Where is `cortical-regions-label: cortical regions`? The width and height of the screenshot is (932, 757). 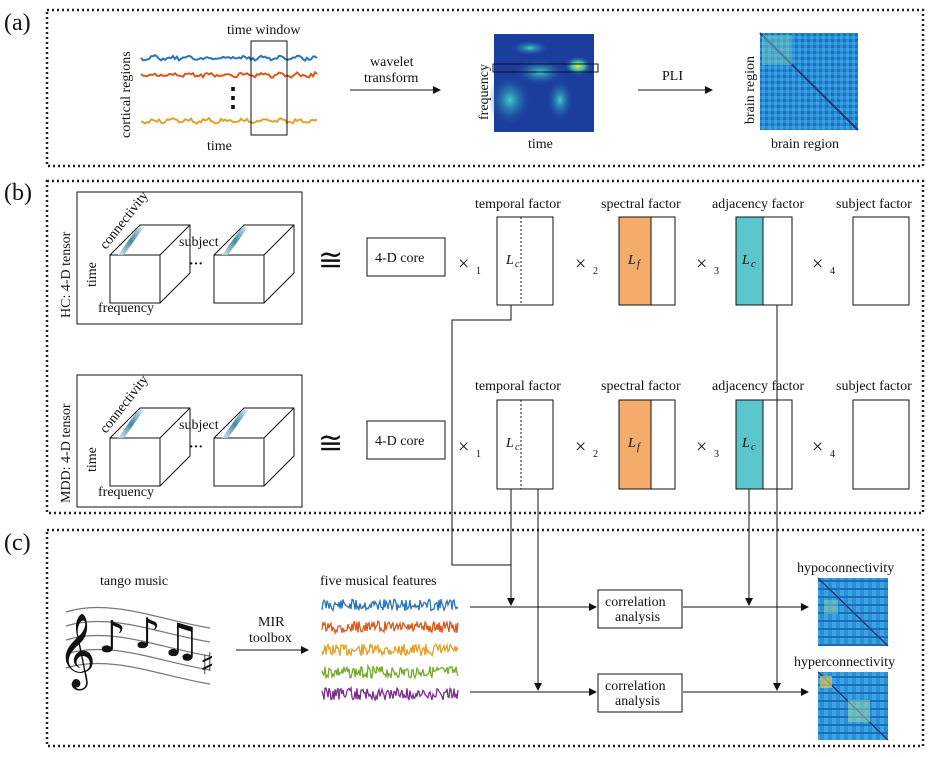
cortical-regions-label: cortical regions is located at coordinates (126, 94).